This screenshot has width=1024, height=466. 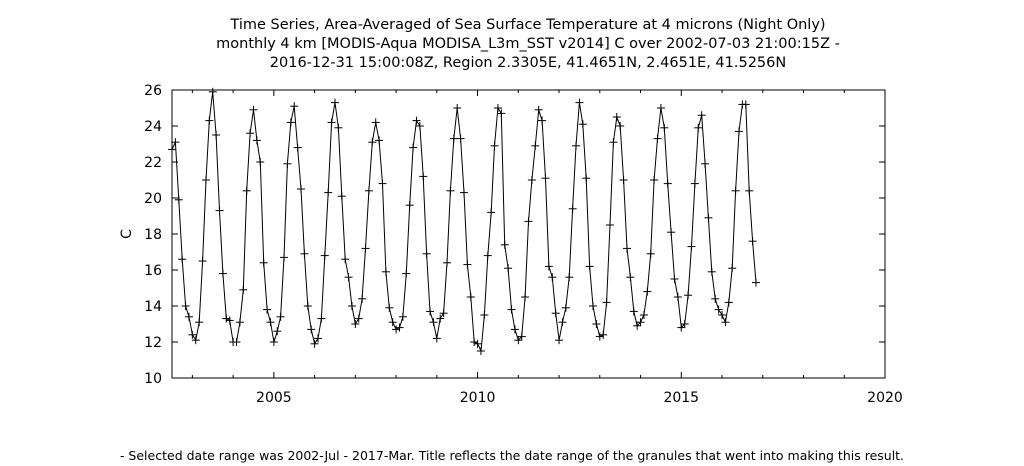 I want to click on x-tick-label: 2015, so click(x=681, y=398).